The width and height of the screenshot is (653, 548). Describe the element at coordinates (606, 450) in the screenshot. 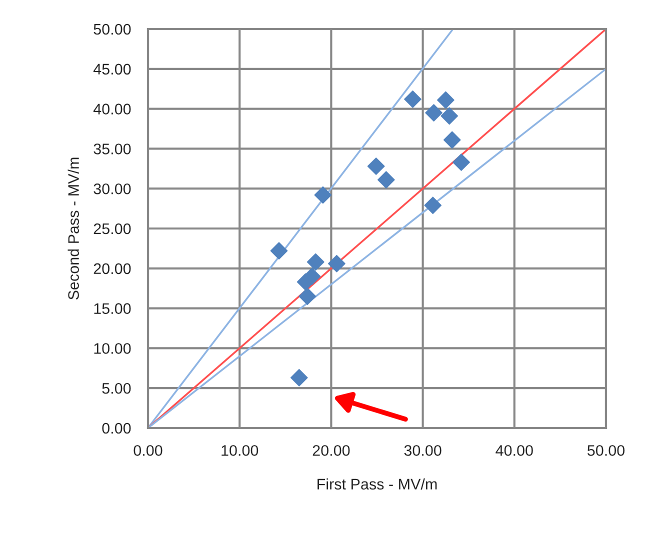

I see `x-tick-label: 50.00` at that location.